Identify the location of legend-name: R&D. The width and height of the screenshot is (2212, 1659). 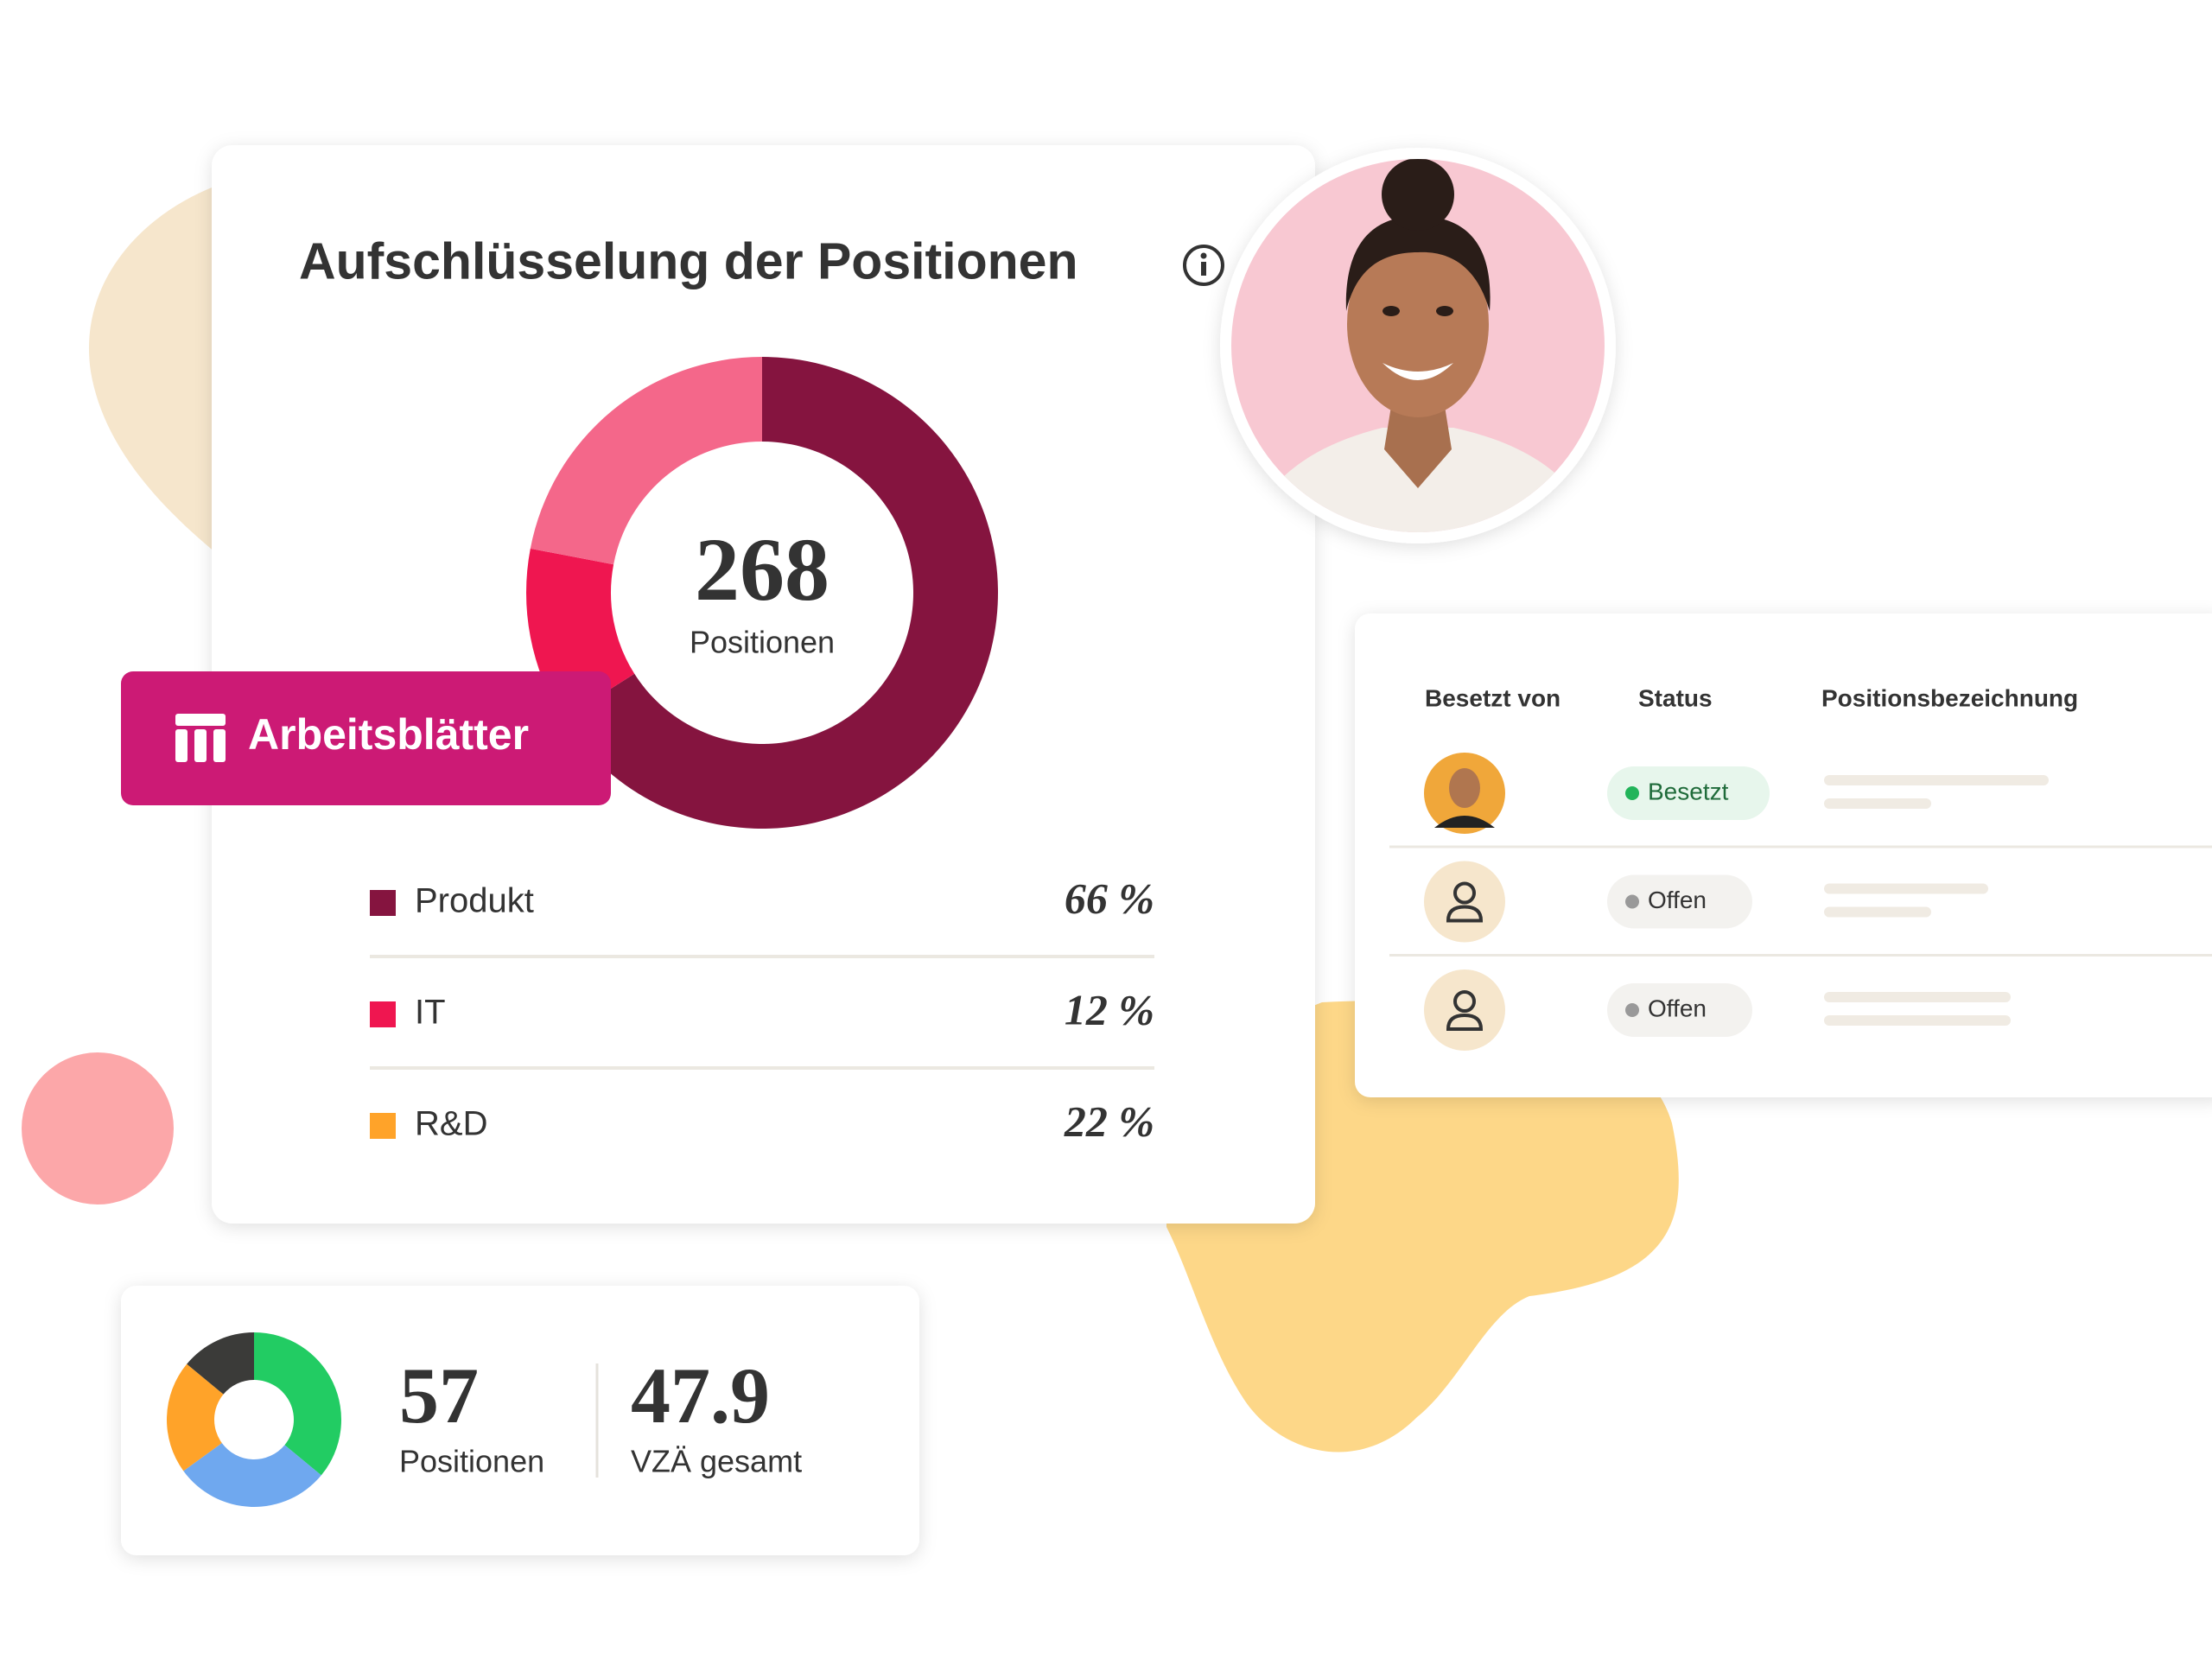
(451, 1124).